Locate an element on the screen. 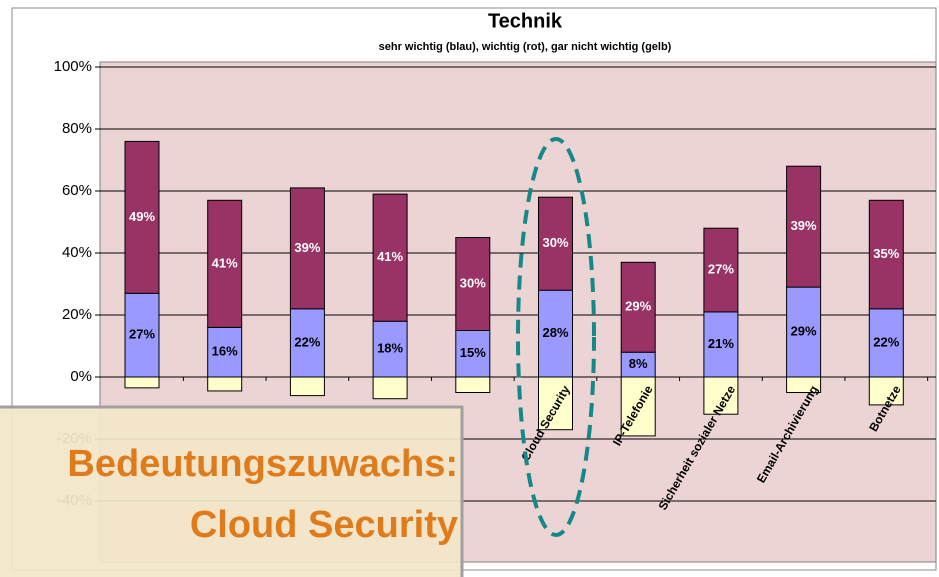 This screenshot has width=939, height=577. annotation-box: Bedeutungszuwachs: Cloud Security is located at coordinates (232, 491).